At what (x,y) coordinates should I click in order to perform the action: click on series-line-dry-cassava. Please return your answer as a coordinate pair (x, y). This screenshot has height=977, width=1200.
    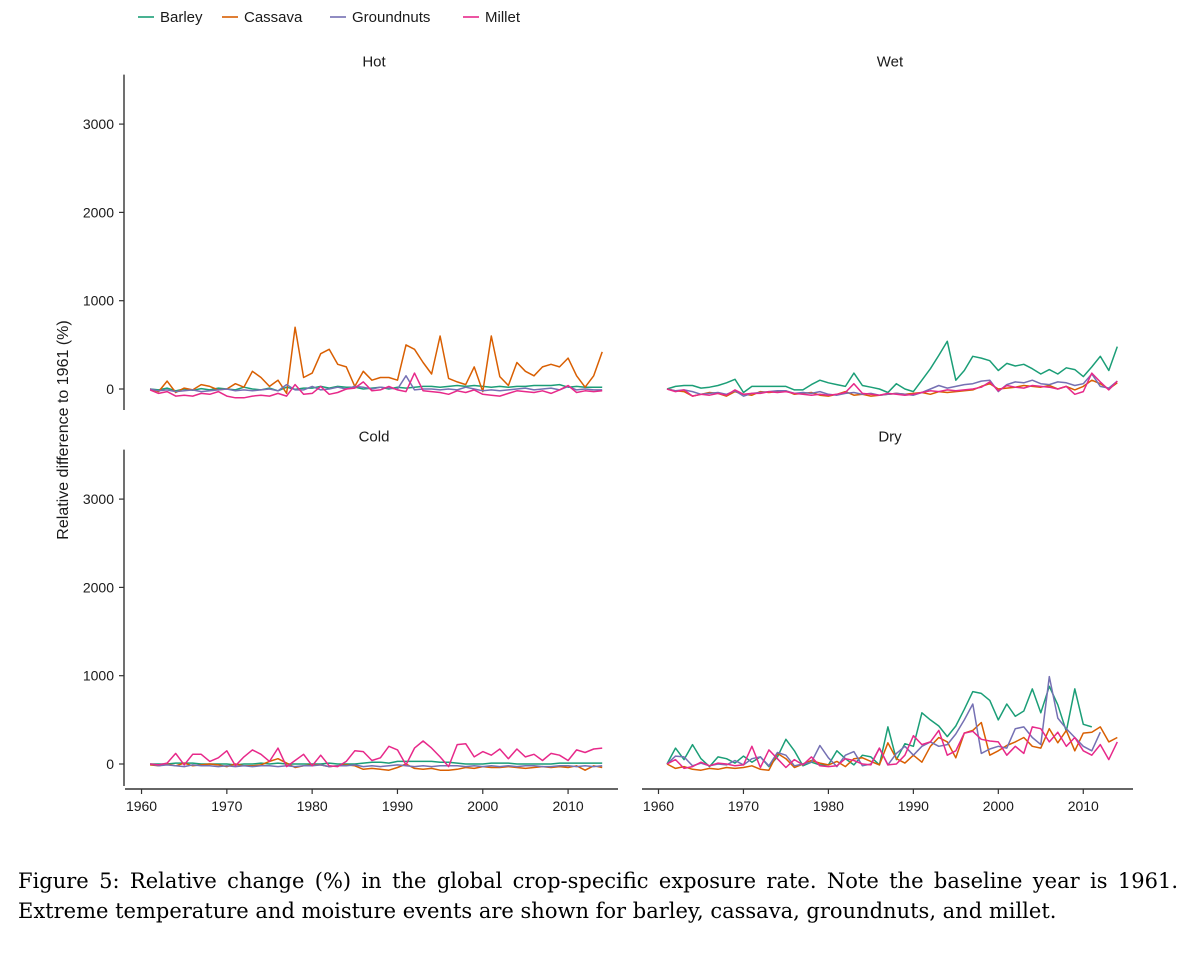
    Looking at the image, I should click on (892, 746).